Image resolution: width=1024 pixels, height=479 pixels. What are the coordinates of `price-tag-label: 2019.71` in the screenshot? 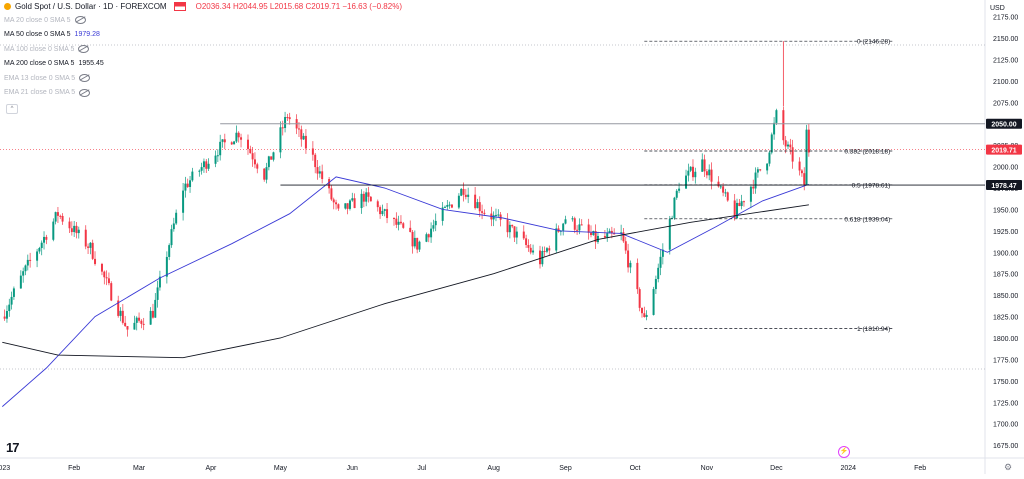 It's located at (1003, 151).